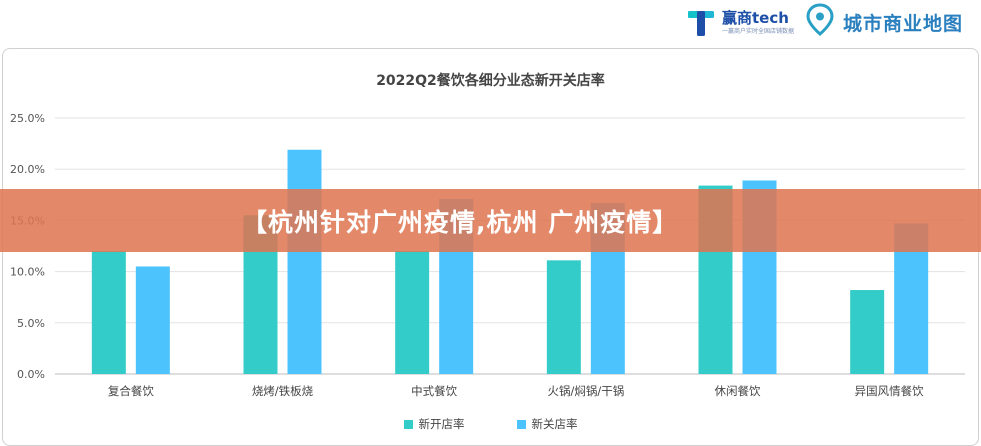 The width and height of the screenshot is (981, 446). Describe the element at coordinates (755, 18) in the screenshot. I see `brand-one-name: 赢商tech` at that location.